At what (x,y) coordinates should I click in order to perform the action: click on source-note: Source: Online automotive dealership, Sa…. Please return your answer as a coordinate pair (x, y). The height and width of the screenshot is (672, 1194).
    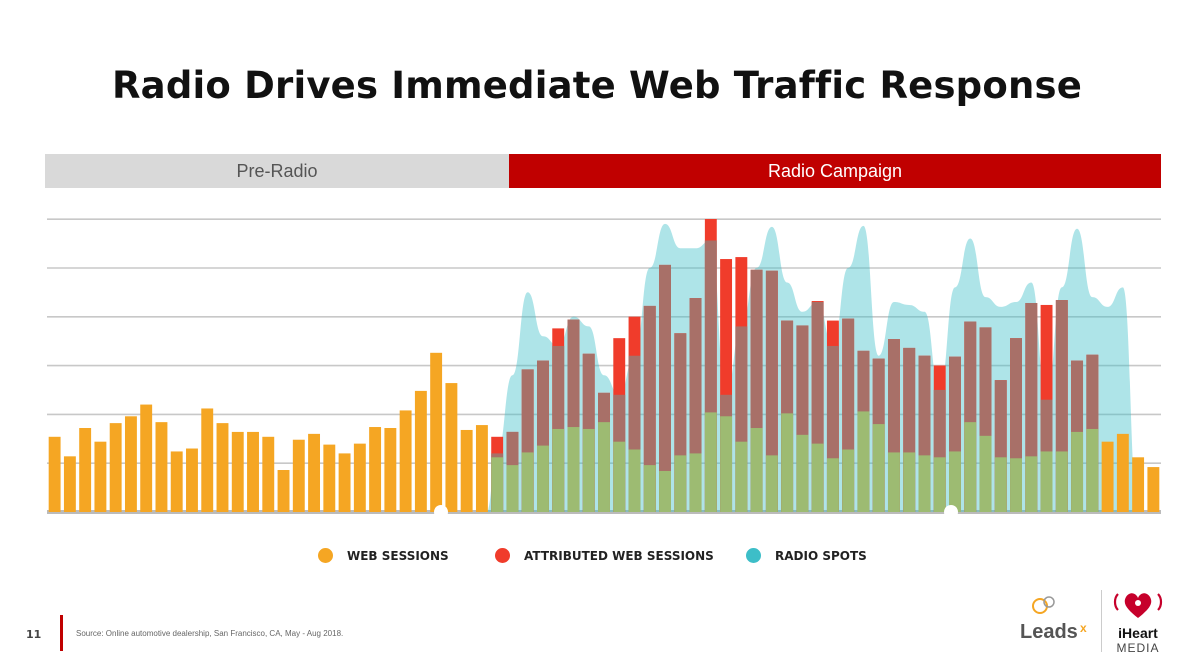
    Looking at the image, I should click on (210, 633).